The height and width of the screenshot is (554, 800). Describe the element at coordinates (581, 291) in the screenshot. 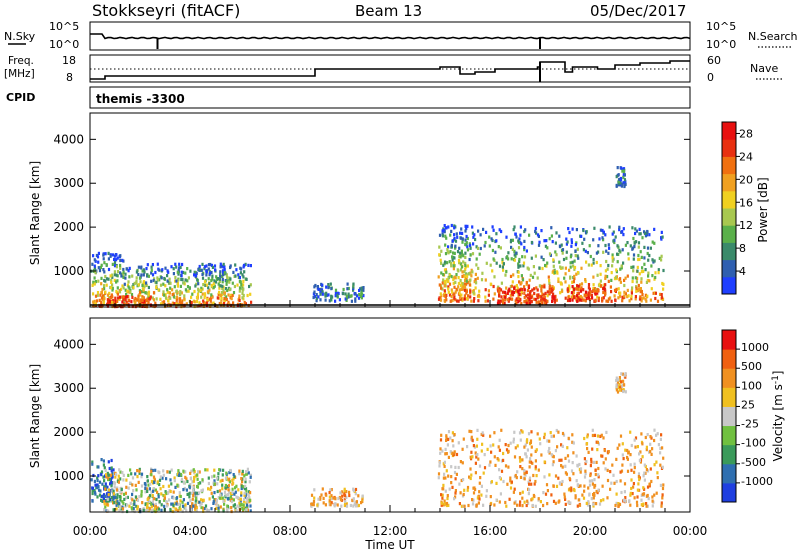

I see `power-cell-1942` at that location.